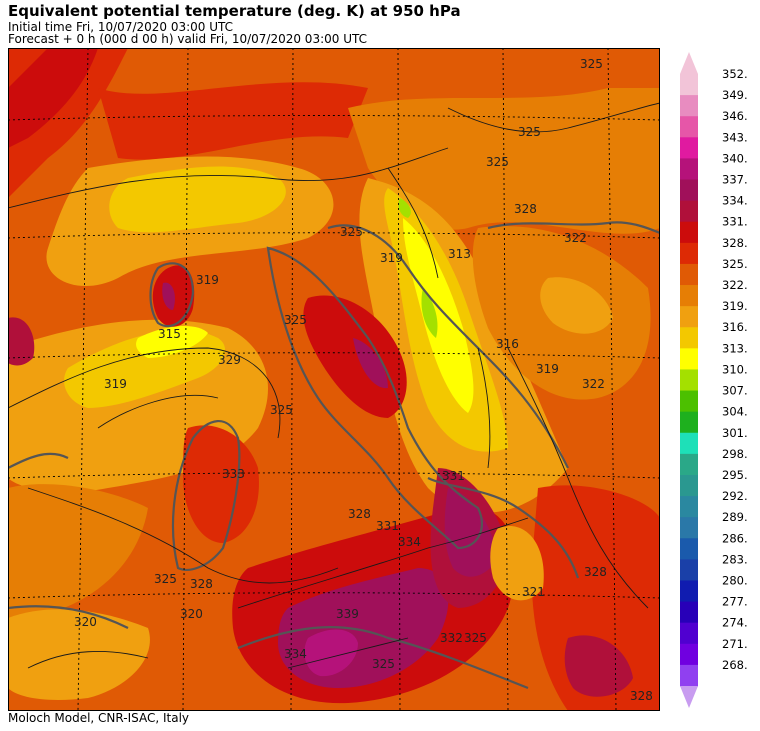  What do you see at coordinates (191, 614) in the screenshot?
I see `contour-label: 320` at bounding box center [191, 614].